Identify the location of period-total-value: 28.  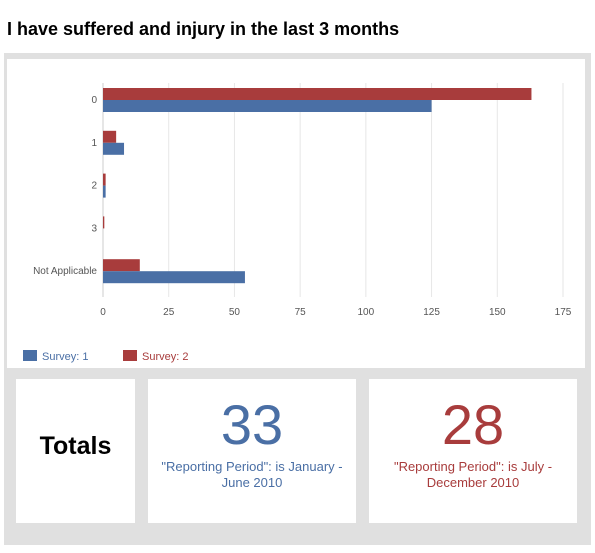
(473, 424).